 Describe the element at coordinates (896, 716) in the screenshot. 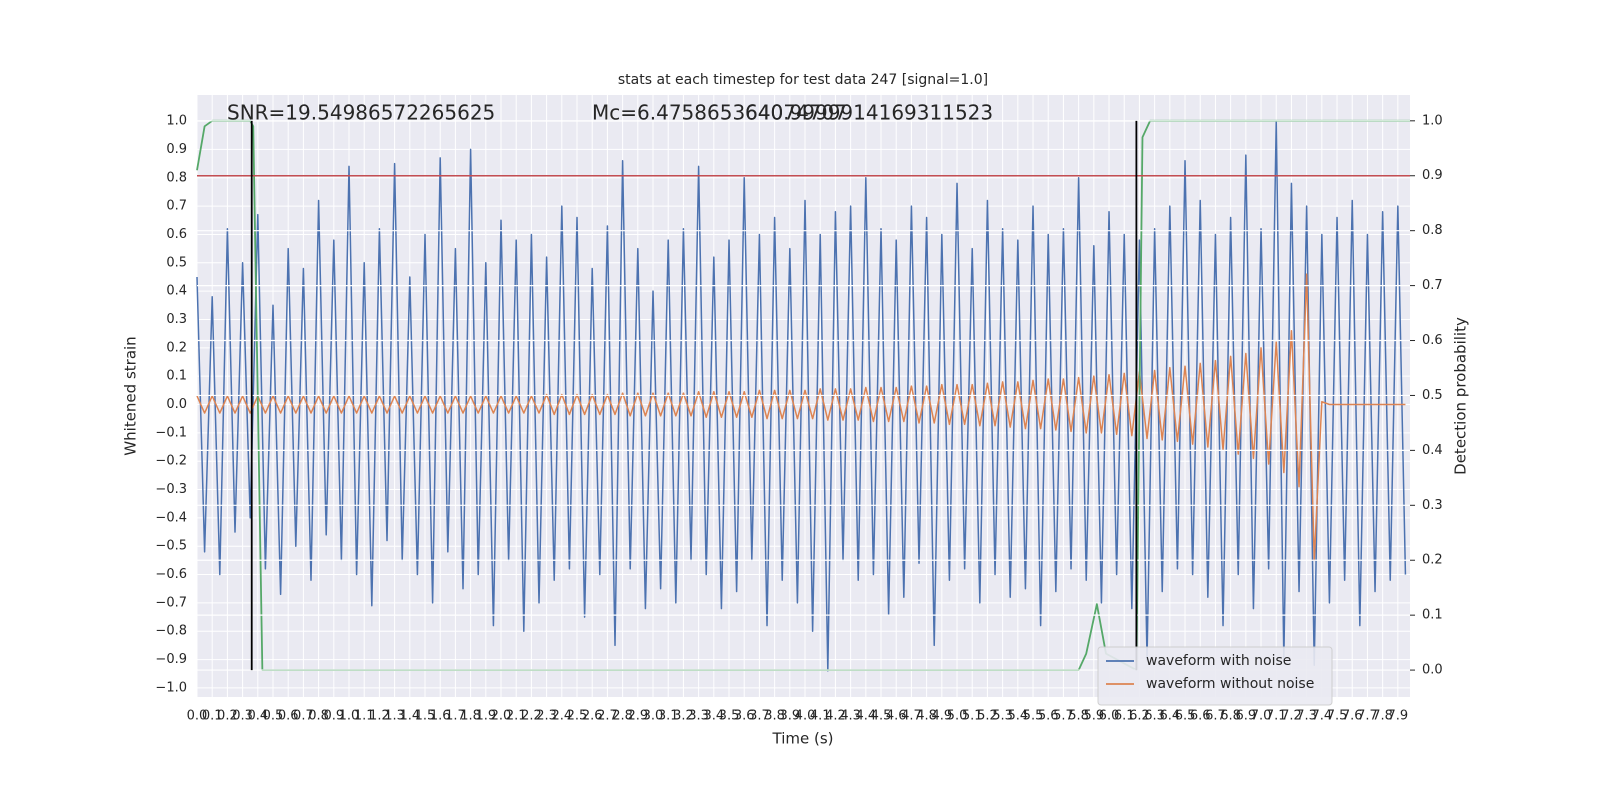

I see `x-tick-label: 4.6` at that location.